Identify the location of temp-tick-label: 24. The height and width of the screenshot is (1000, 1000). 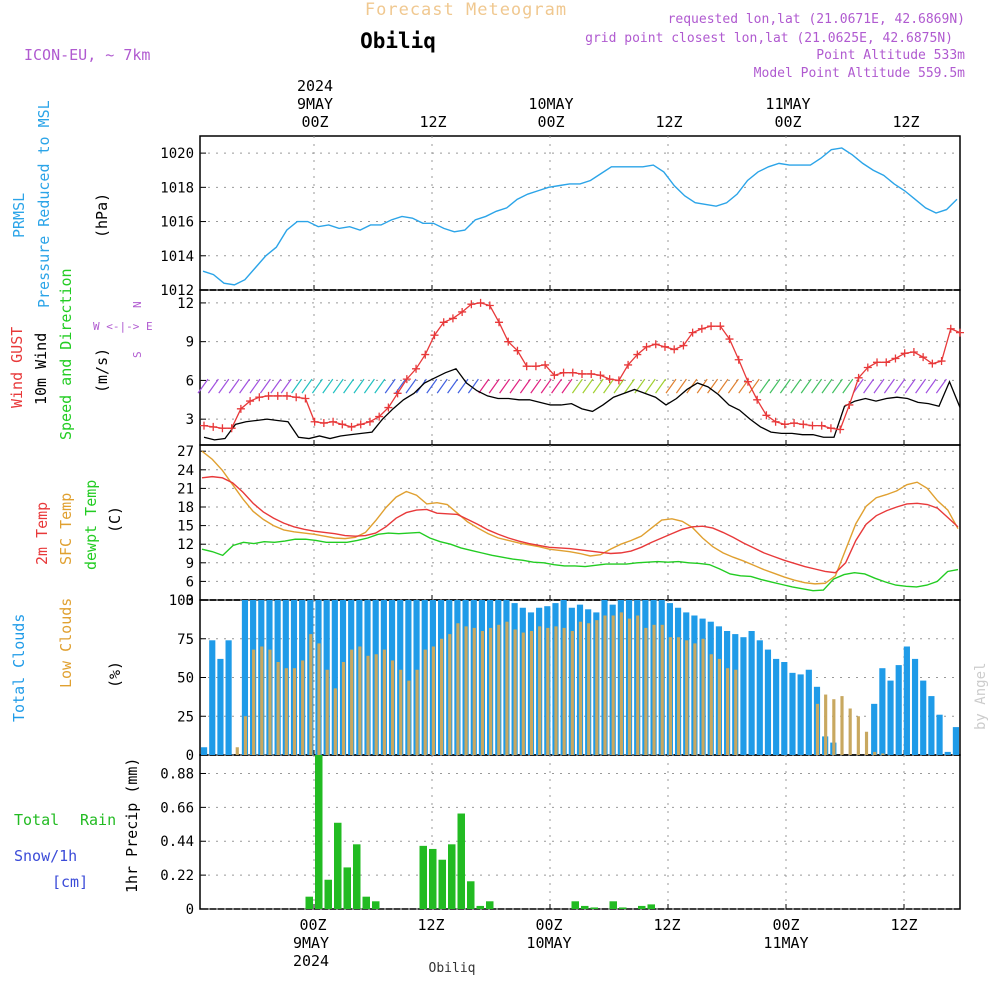
(185, 471).